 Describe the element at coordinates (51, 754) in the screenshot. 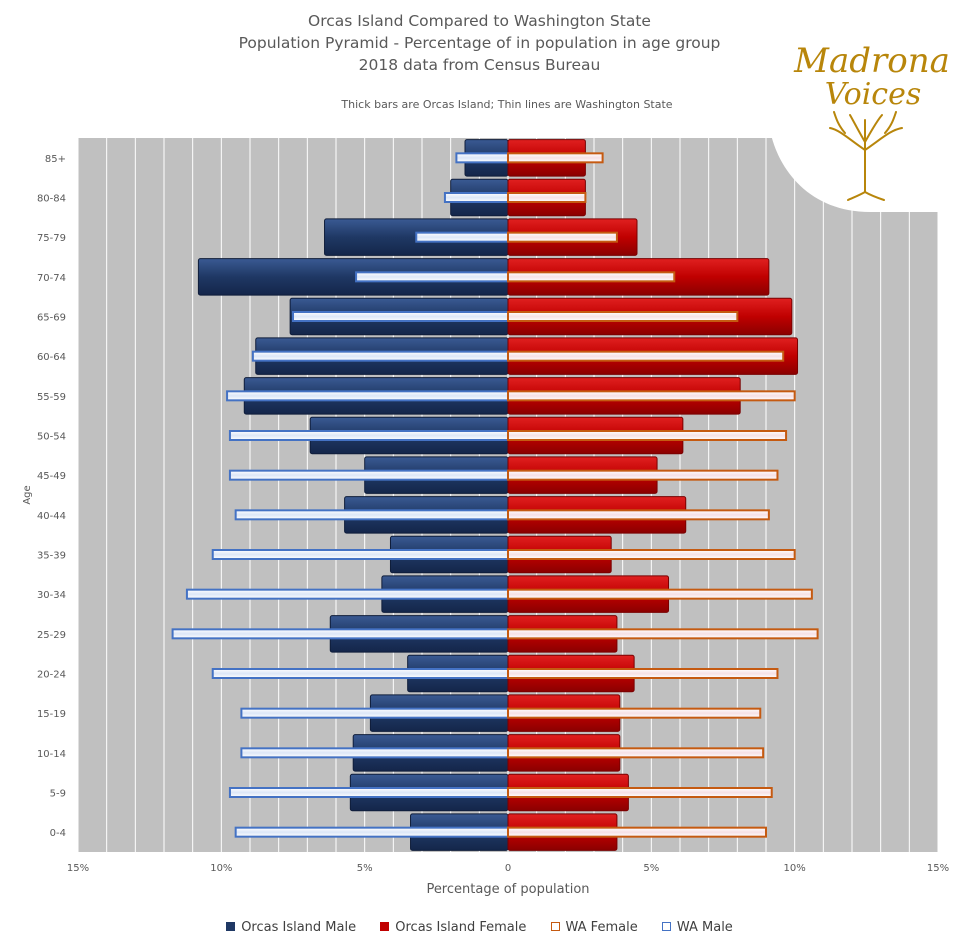

I see `y-tick-label: 10-14` at that location.